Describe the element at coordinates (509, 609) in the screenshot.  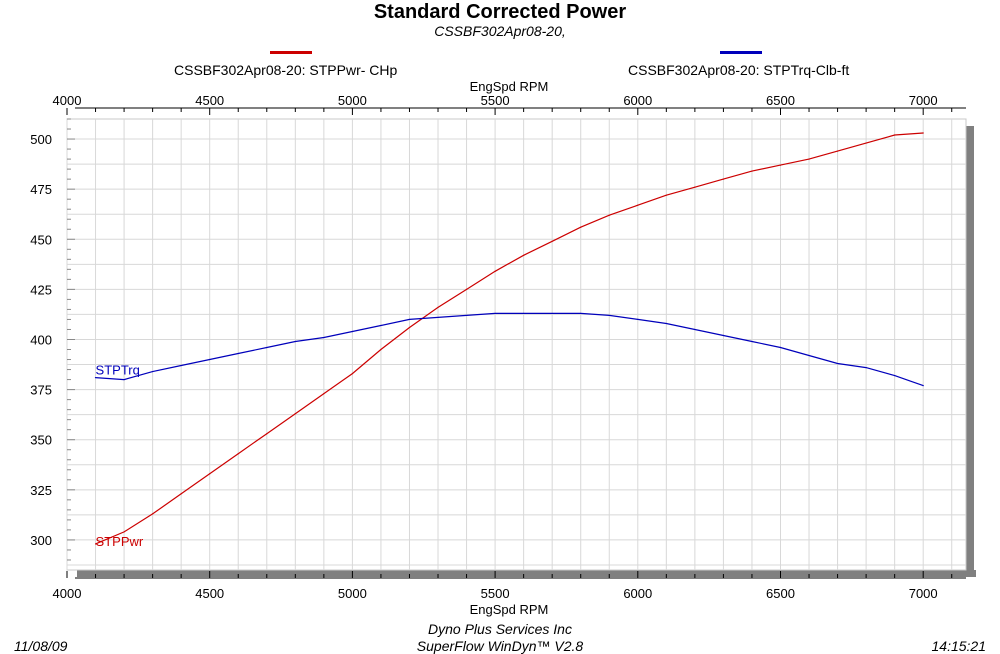
I see `x-axis-title-bottom: EngSpd RPM` at that location.